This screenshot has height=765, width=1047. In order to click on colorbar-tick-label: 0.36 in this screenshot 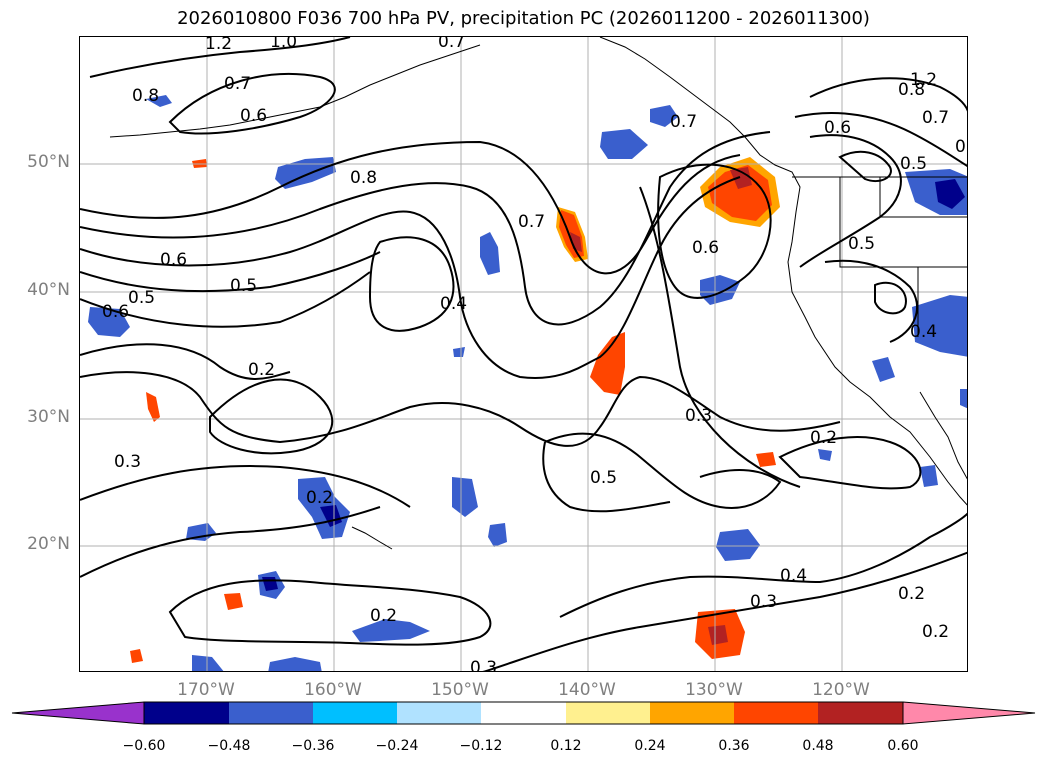, I will do `click(734, 746)`.